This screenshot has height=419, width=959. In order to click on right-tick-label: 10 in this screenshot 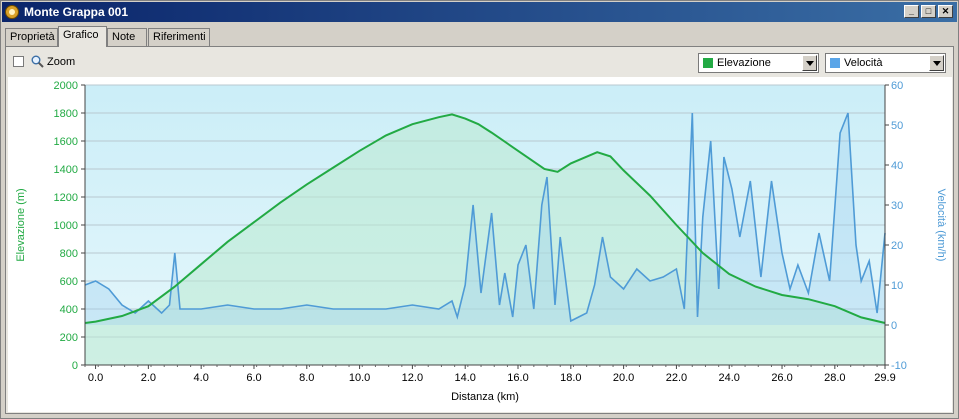, I will do `click(897, 286)`.